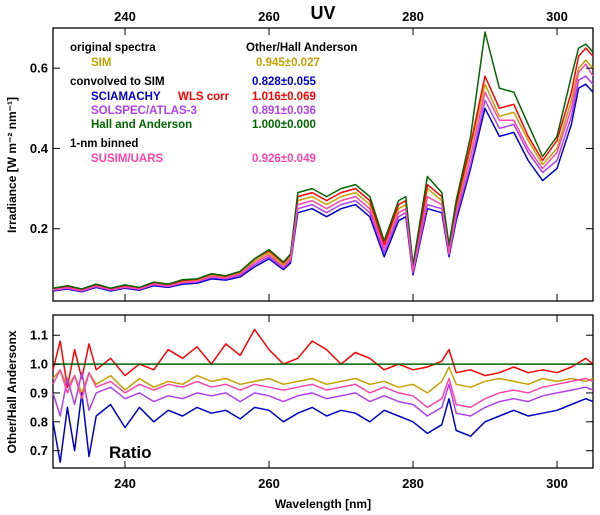 Image resolution: width=600 pixels, height=515 pixels. What do you see at coordinates (269, 483) in the screenshot?
I see `ratio-x-tick-label: 260` at bounding box center [269, 483].